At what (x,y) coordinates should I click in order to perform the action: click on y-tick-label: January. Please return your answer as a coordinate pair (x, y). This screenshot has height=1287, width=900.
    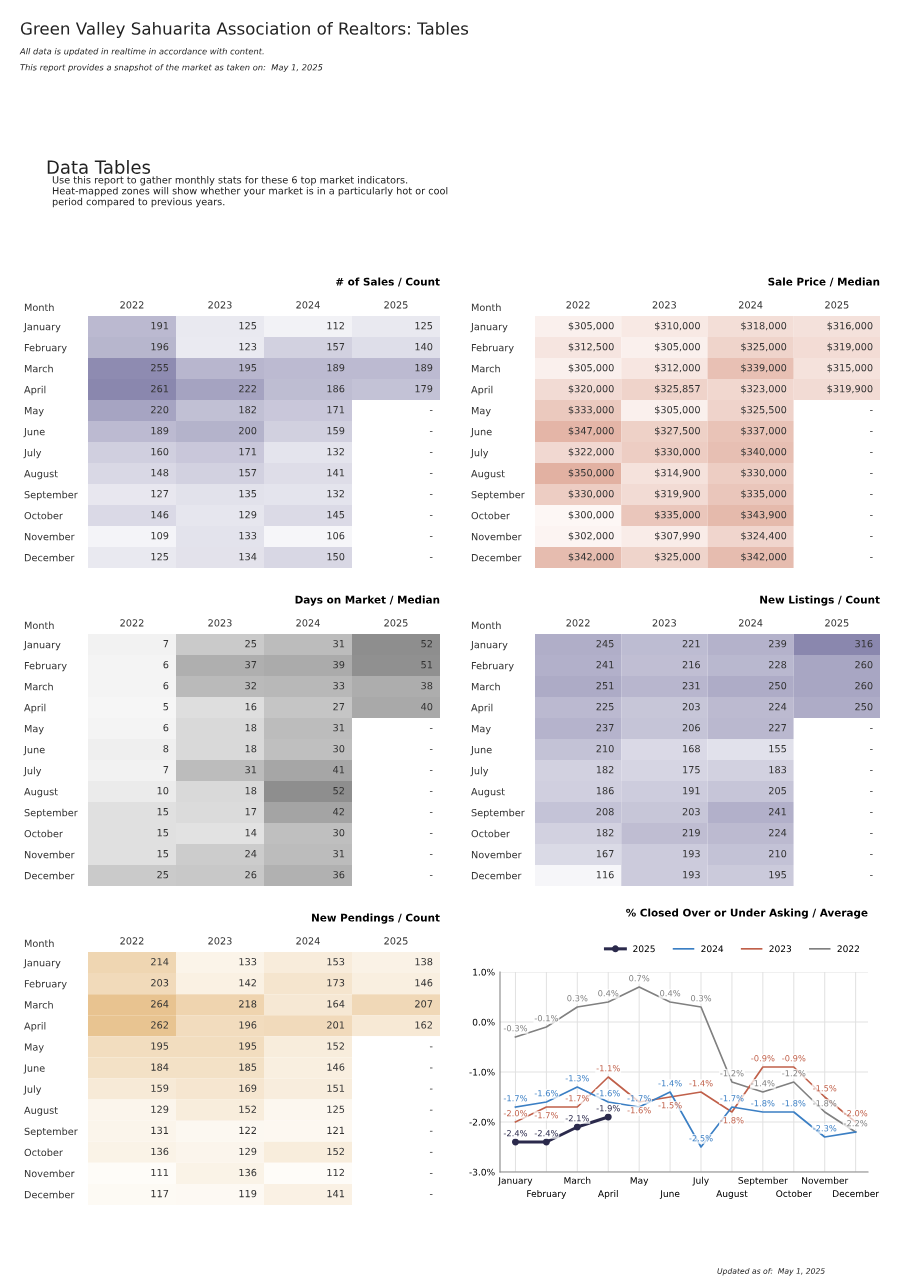
    Looking at the image, I should click on (42, 646).